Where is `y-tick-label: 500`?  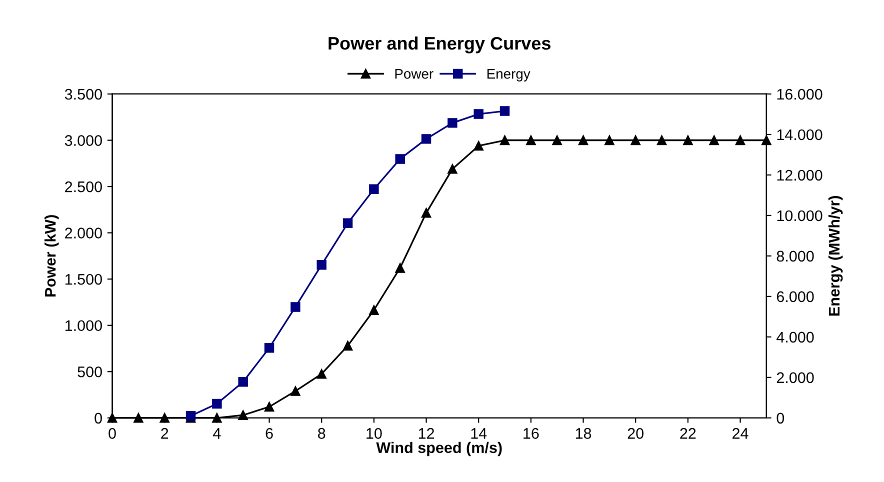
y-tick-label: 500 is located at coordinates (90, 372).